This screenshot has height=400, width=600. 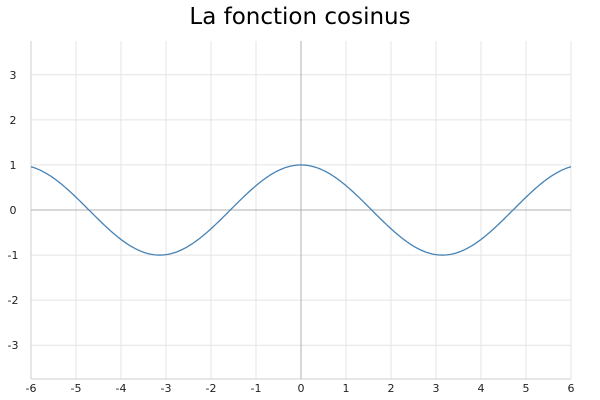 I want to click on y-tick-labels: -3 -2 -1 0 1 2 3, so click(x=13, y=210).